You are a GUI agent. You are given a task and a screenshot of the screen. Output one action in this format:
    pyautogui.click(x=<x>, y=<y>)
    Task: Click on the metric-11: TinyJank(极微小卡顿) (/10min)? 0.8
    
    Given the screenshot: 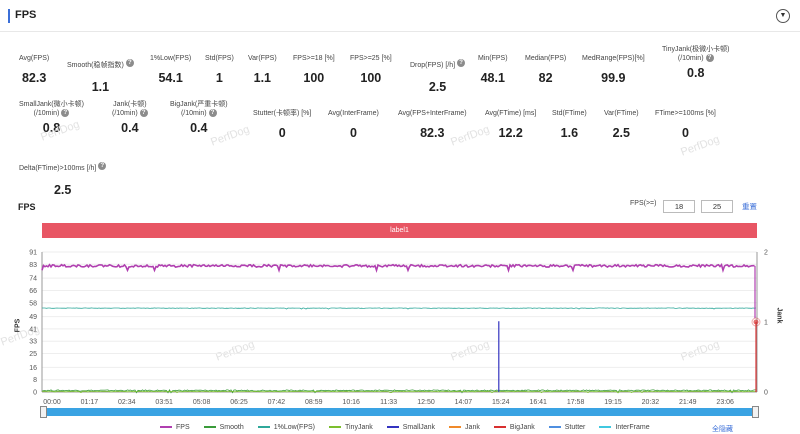 What is the action you would take?
    pyautogui.click(x=695, y=62)
    